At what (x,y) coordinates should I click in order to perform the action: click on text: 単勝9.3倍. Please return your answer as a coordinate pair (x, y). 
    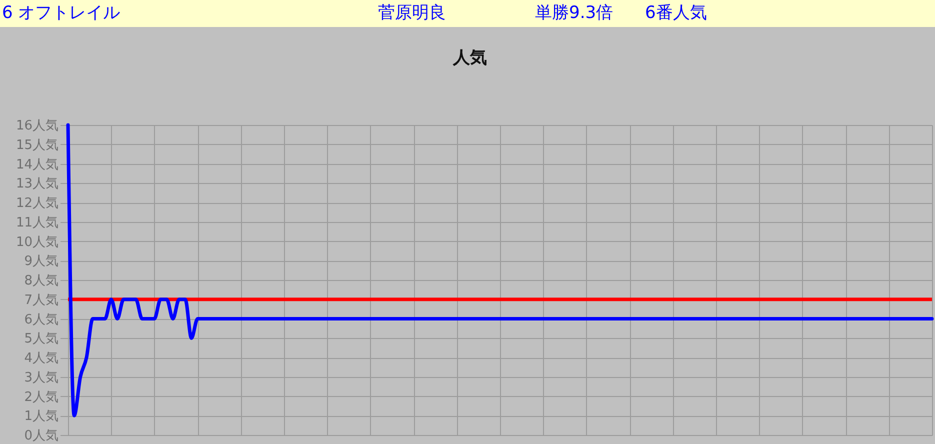
    Looking at the image, I should click on (574, 13).